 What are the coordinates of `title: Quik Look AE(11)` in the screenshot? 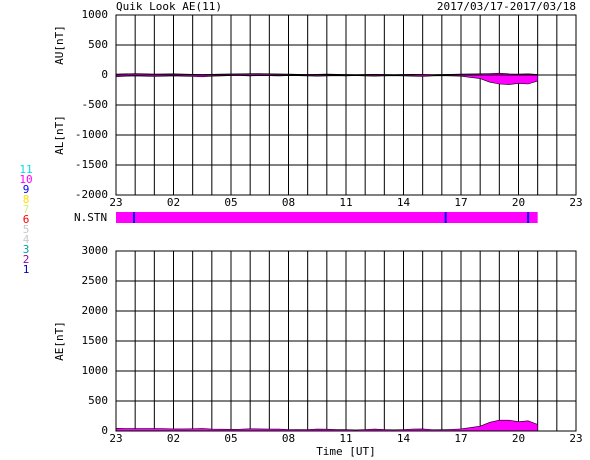 It's located at (169, 6).